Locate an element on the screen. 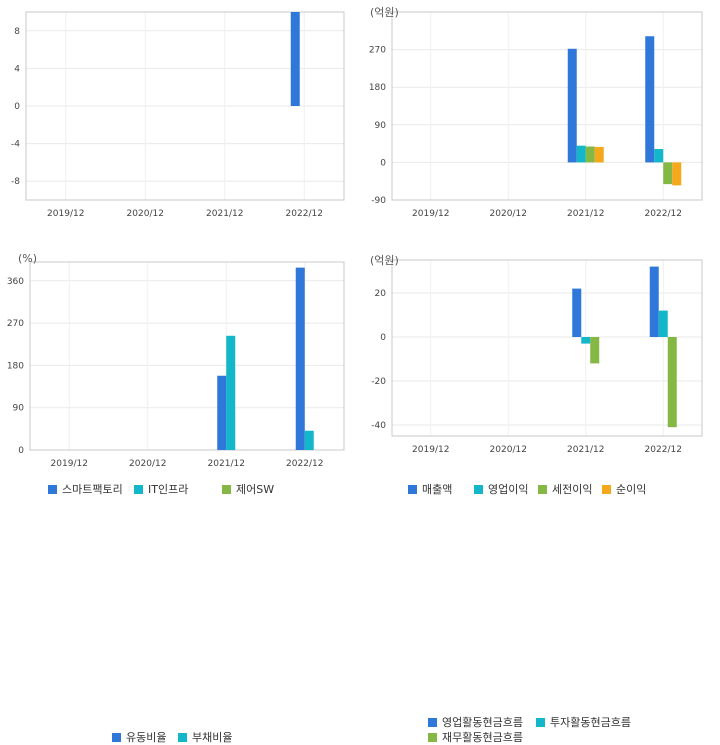 Image resolution: width=720 pixels, height=745 pixels. y-tick-label: -90 is located at coordinates (378, 201).